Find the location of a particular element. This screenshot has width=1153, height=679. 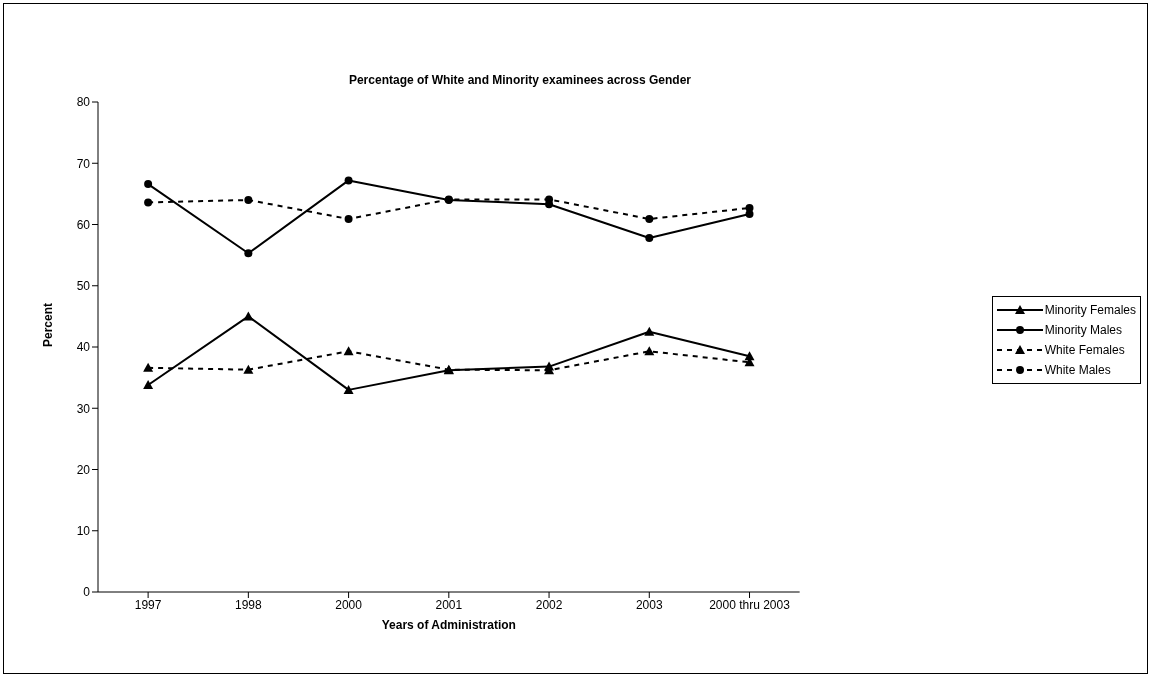

chart-title: Percentage of White and Minority examinees across Gender is located at coordinates (520, 80).